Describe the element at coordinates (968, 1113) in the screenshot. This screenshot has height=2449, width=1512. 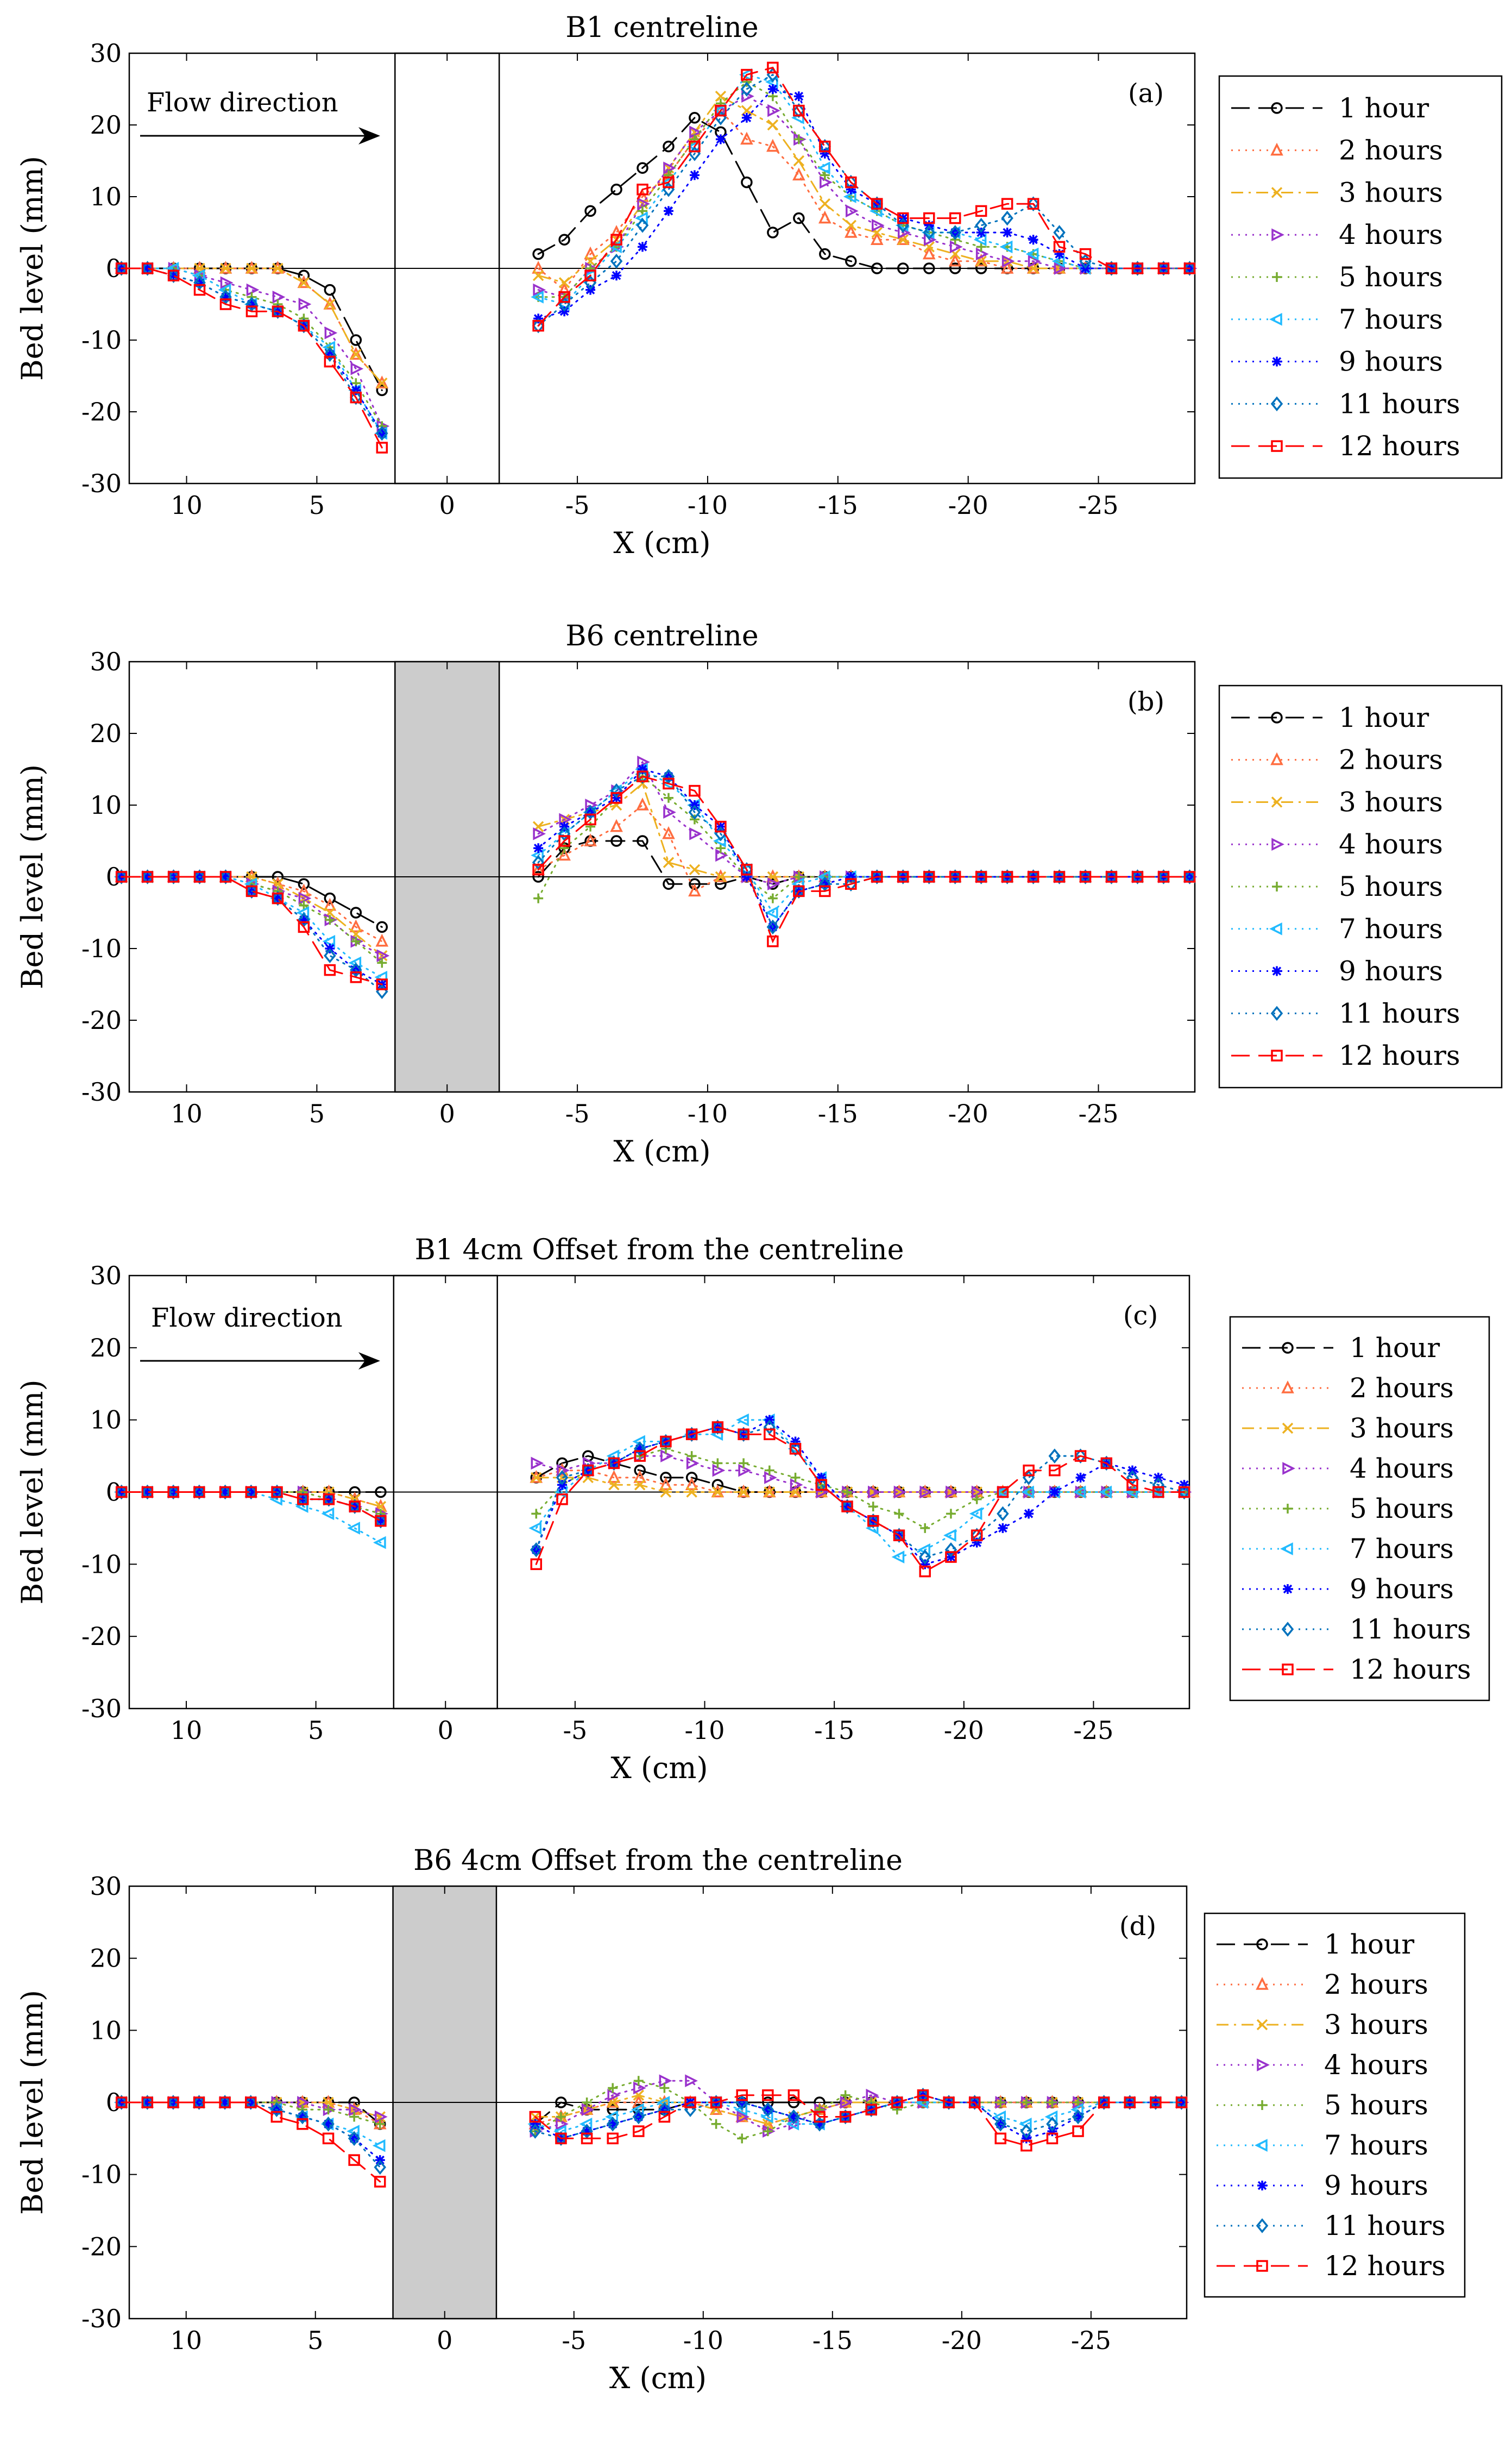
I see `x-tick-label: -20` at that location.